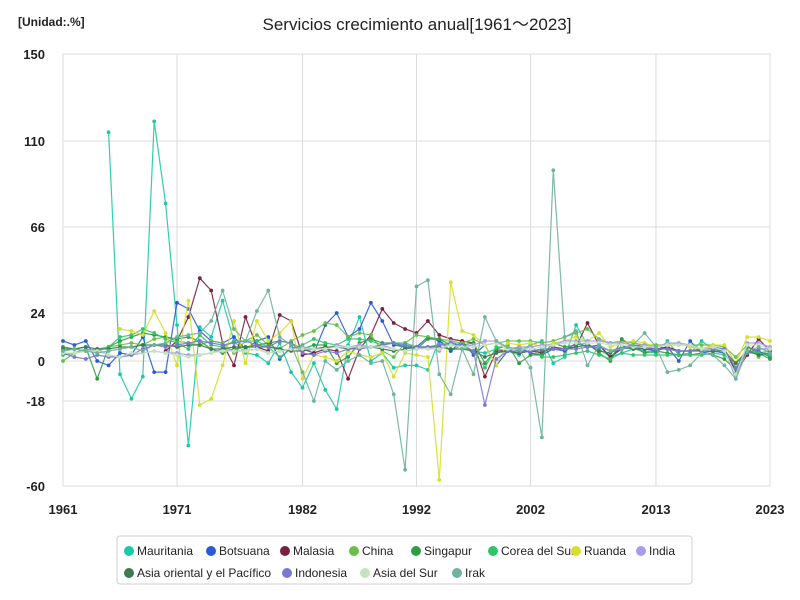 This screenshot has height=600, width=800. What do you see at coordinates (468, 329) in the screenshot?
I see `series-line` at bounding box center [468, 329].